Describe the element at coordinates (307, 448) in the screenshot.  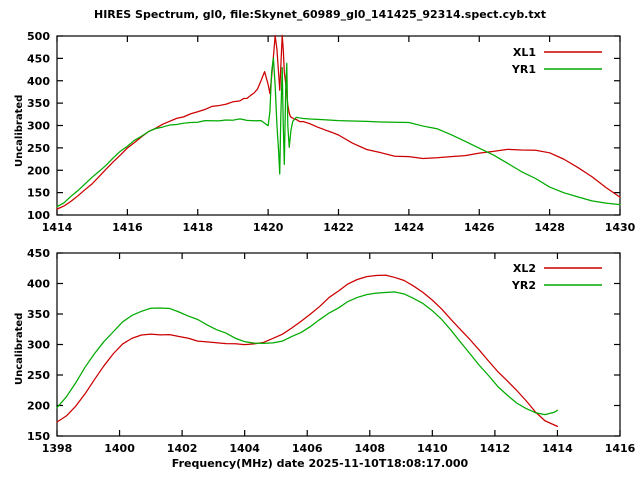
I see `xtick-label-lower: 1406` at that location.